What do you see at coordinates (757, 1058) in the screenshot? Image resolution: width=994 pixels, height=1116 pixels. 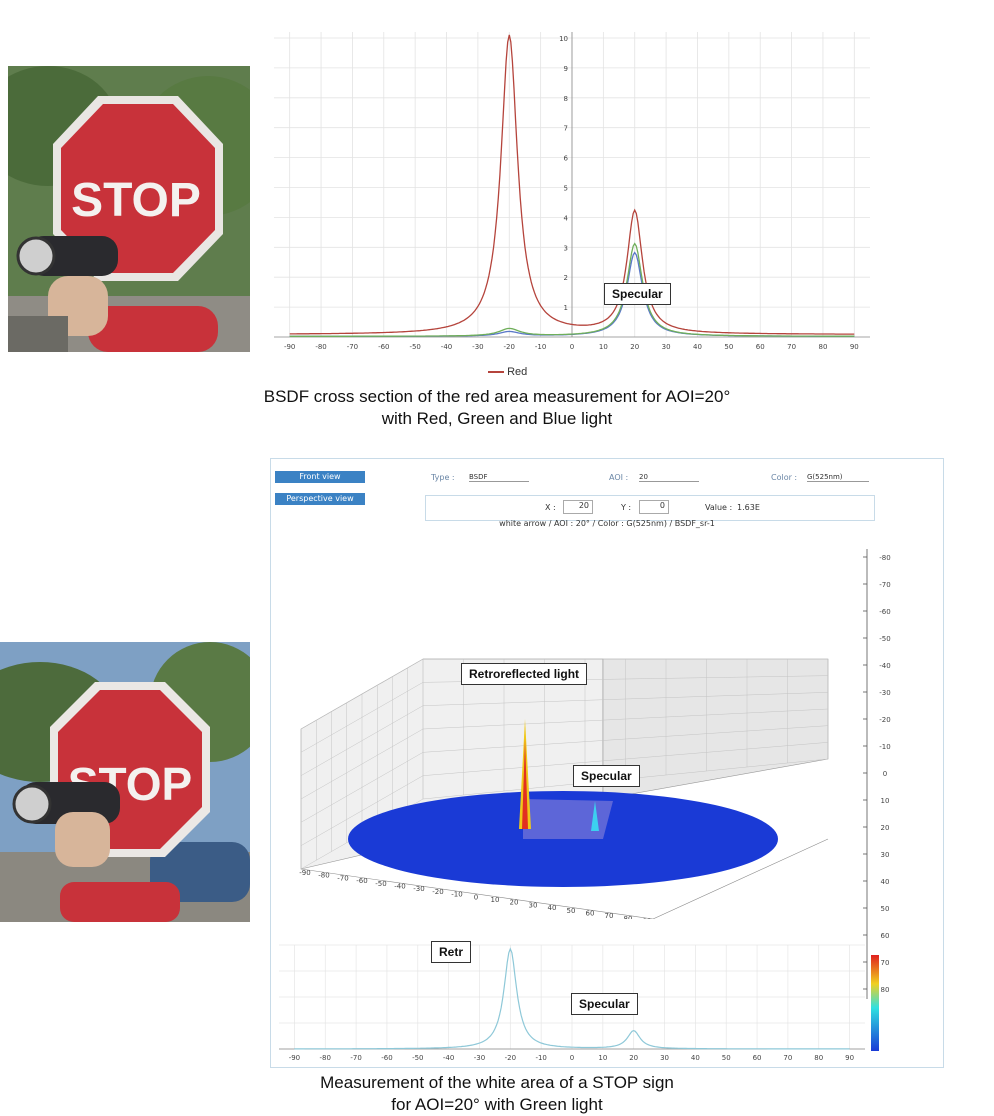 I see `x-tick-2d-label-60: 60` at bounding box center [757, 1058].